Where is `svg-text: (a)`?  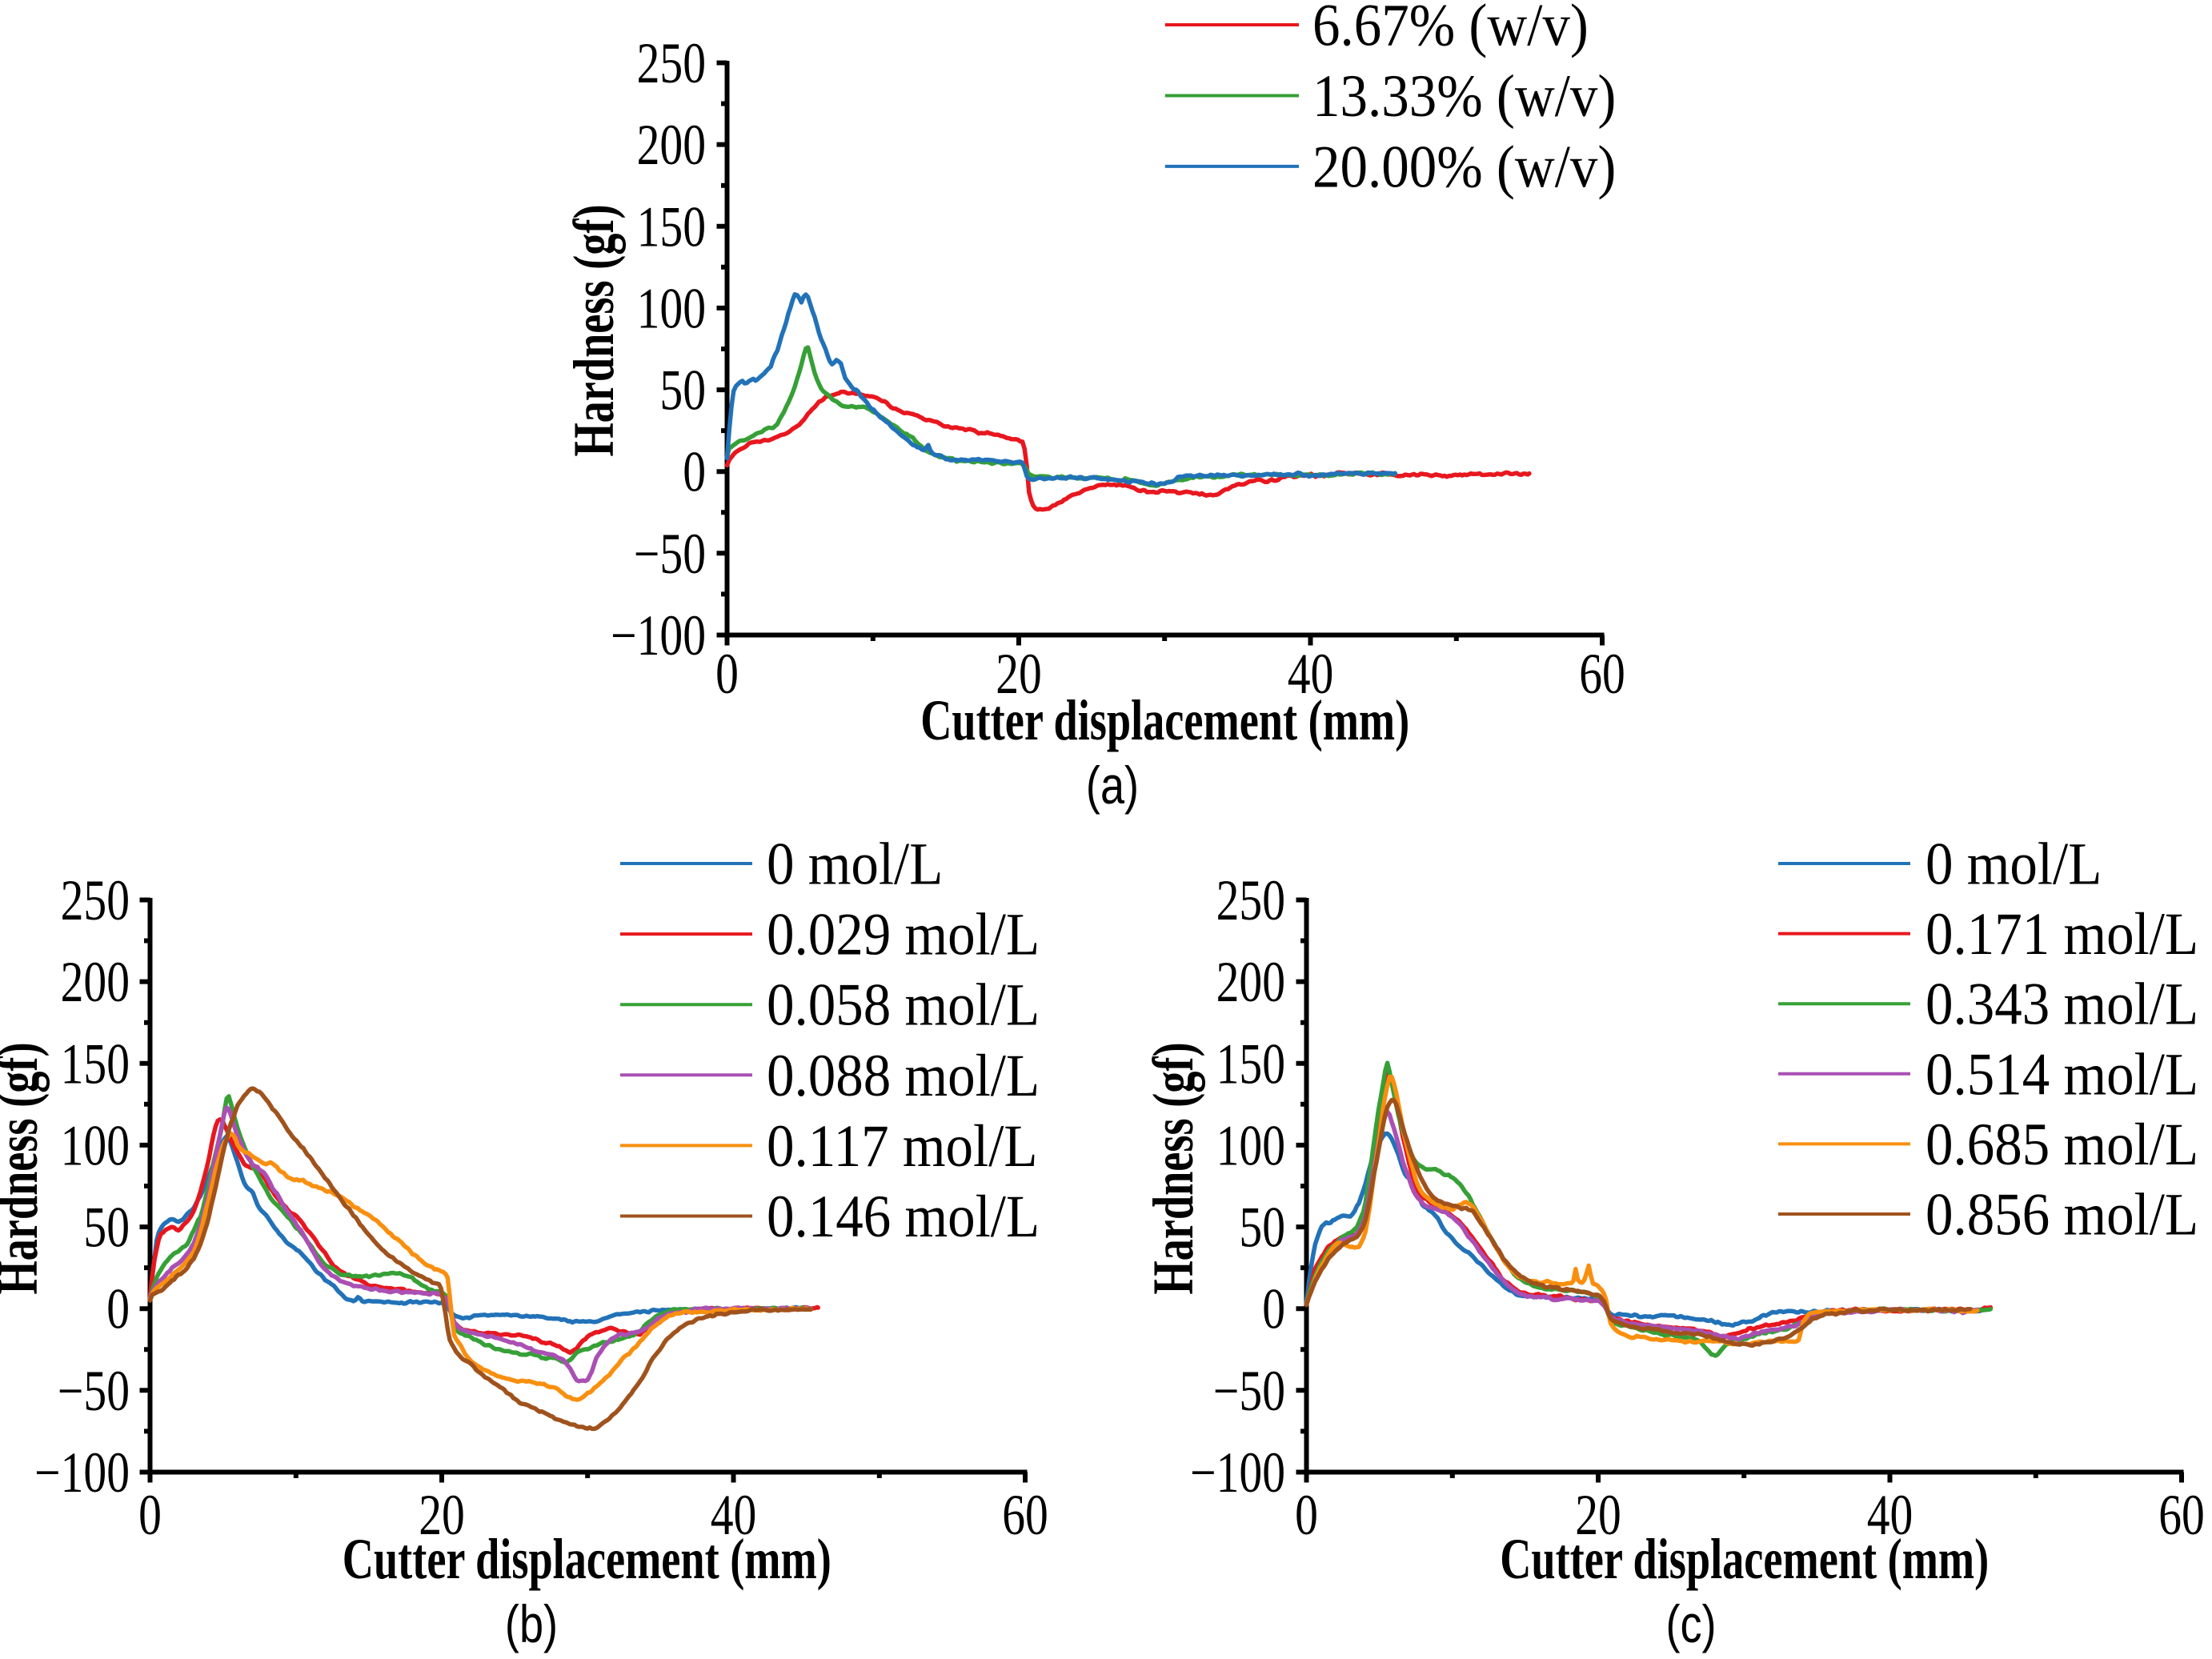
svg-text: (a) is located at coordinates (1112, 785).